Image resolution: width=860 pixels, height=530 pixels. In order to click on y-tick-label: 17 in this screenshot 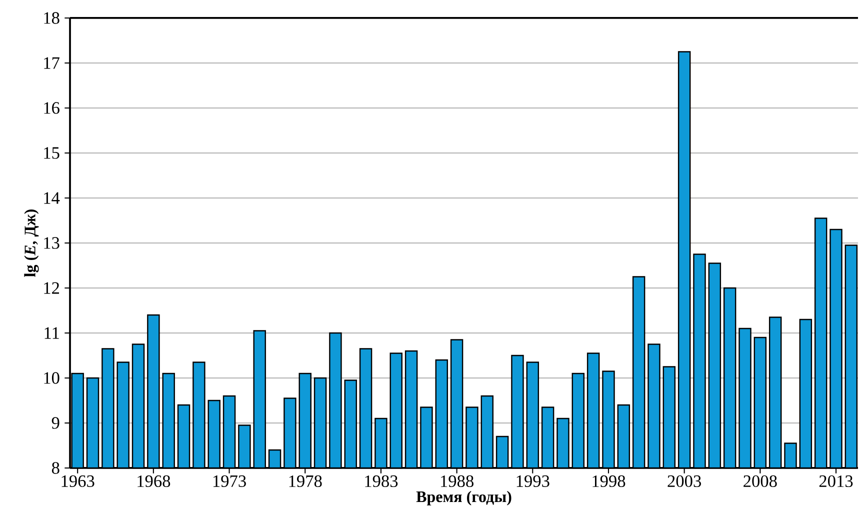, I will do `click(52, 63)`.